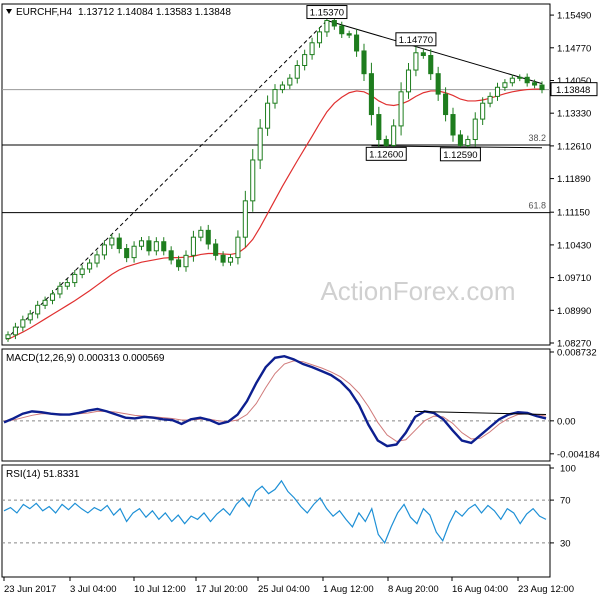 Image resolution: width=600 pixels, height=605 pixels. Describe the element at coordinates (480, 589) in the screenshot. I see `x-tick-label: 16 Aug 04:00` at that location.